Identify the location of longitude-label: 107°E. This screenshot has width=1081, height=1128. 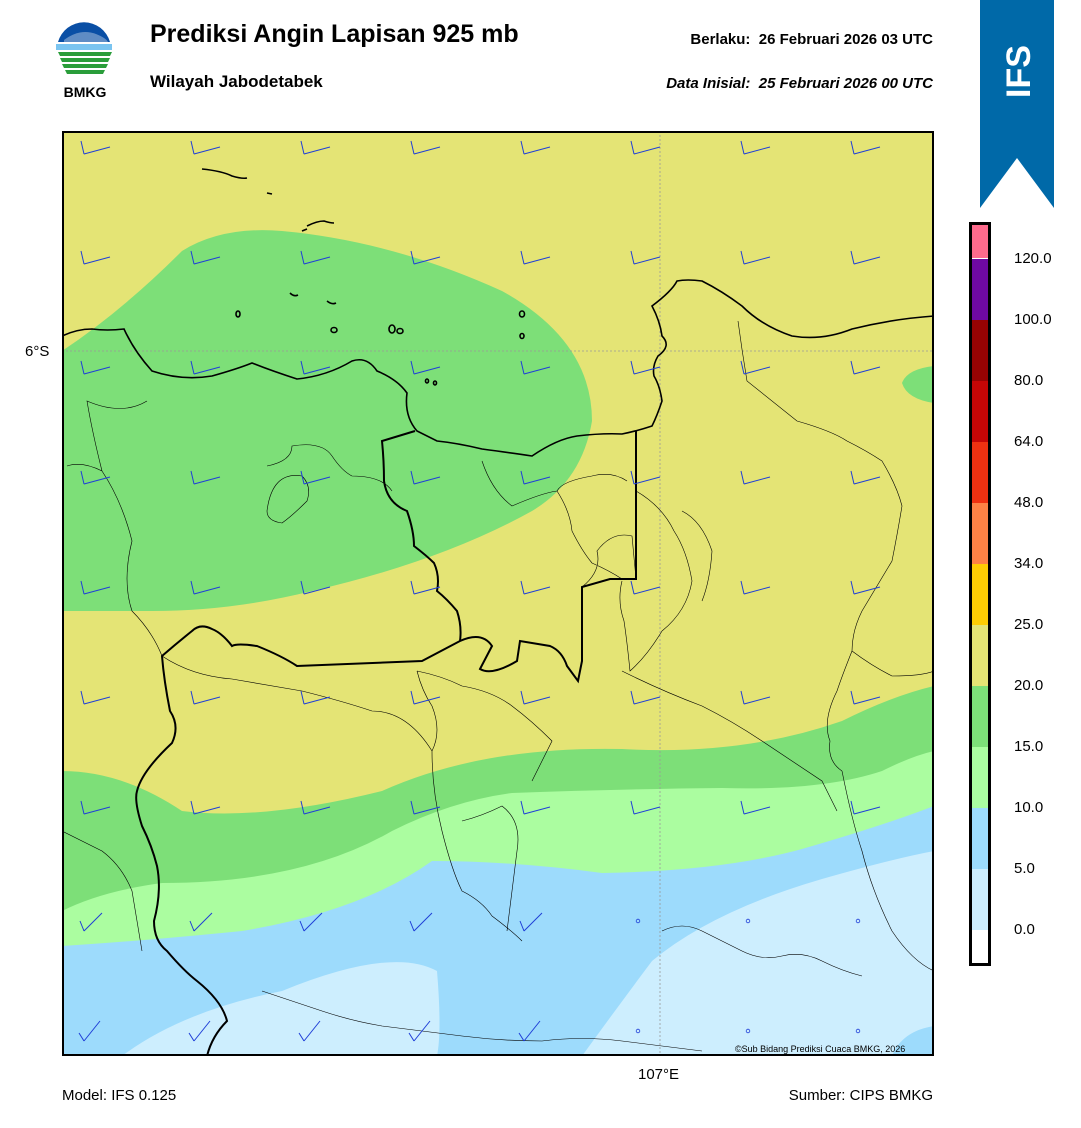
(659, 1074).